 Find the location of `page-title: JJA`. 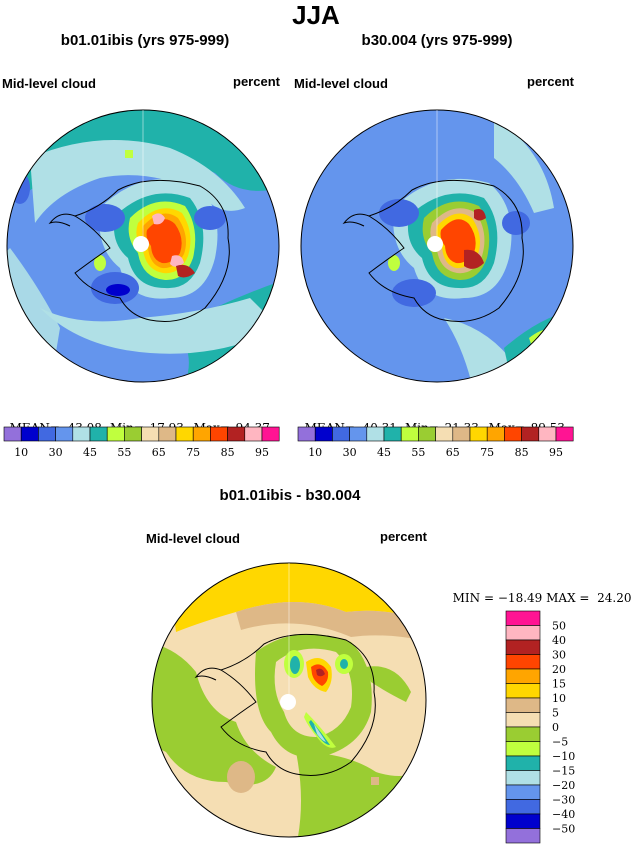

page-title: JJA is located at coordinates (316, 15).